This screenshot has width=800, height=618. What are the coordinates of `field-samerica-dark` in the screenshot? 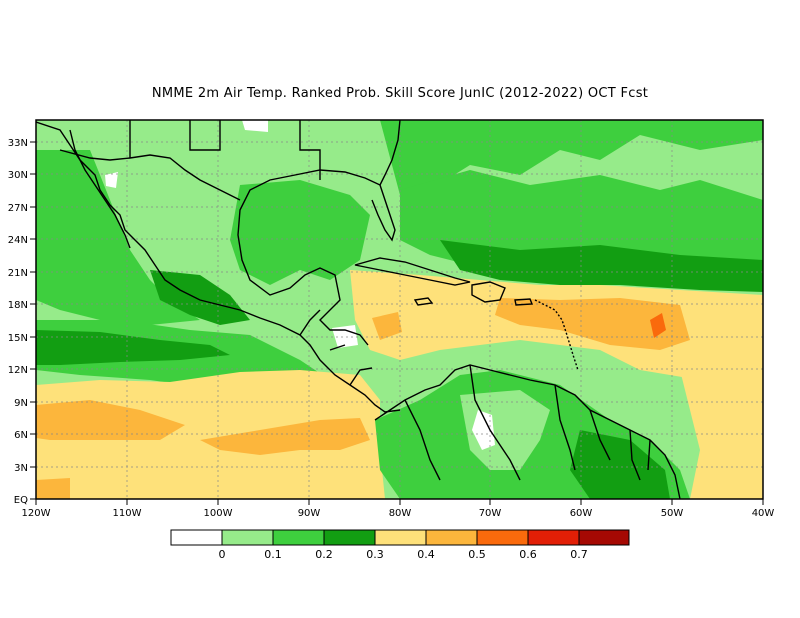 It's located at (620, 464).